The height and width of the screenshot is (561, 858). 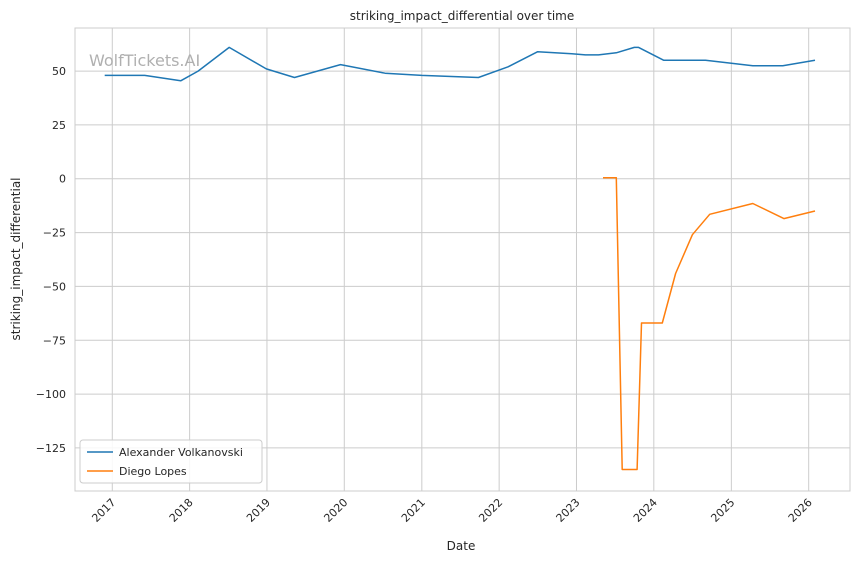 What do you see at coordinates (59, 125) in the screenshot?
I see `y-tick-label: 25` at bounding box center [59, 125].